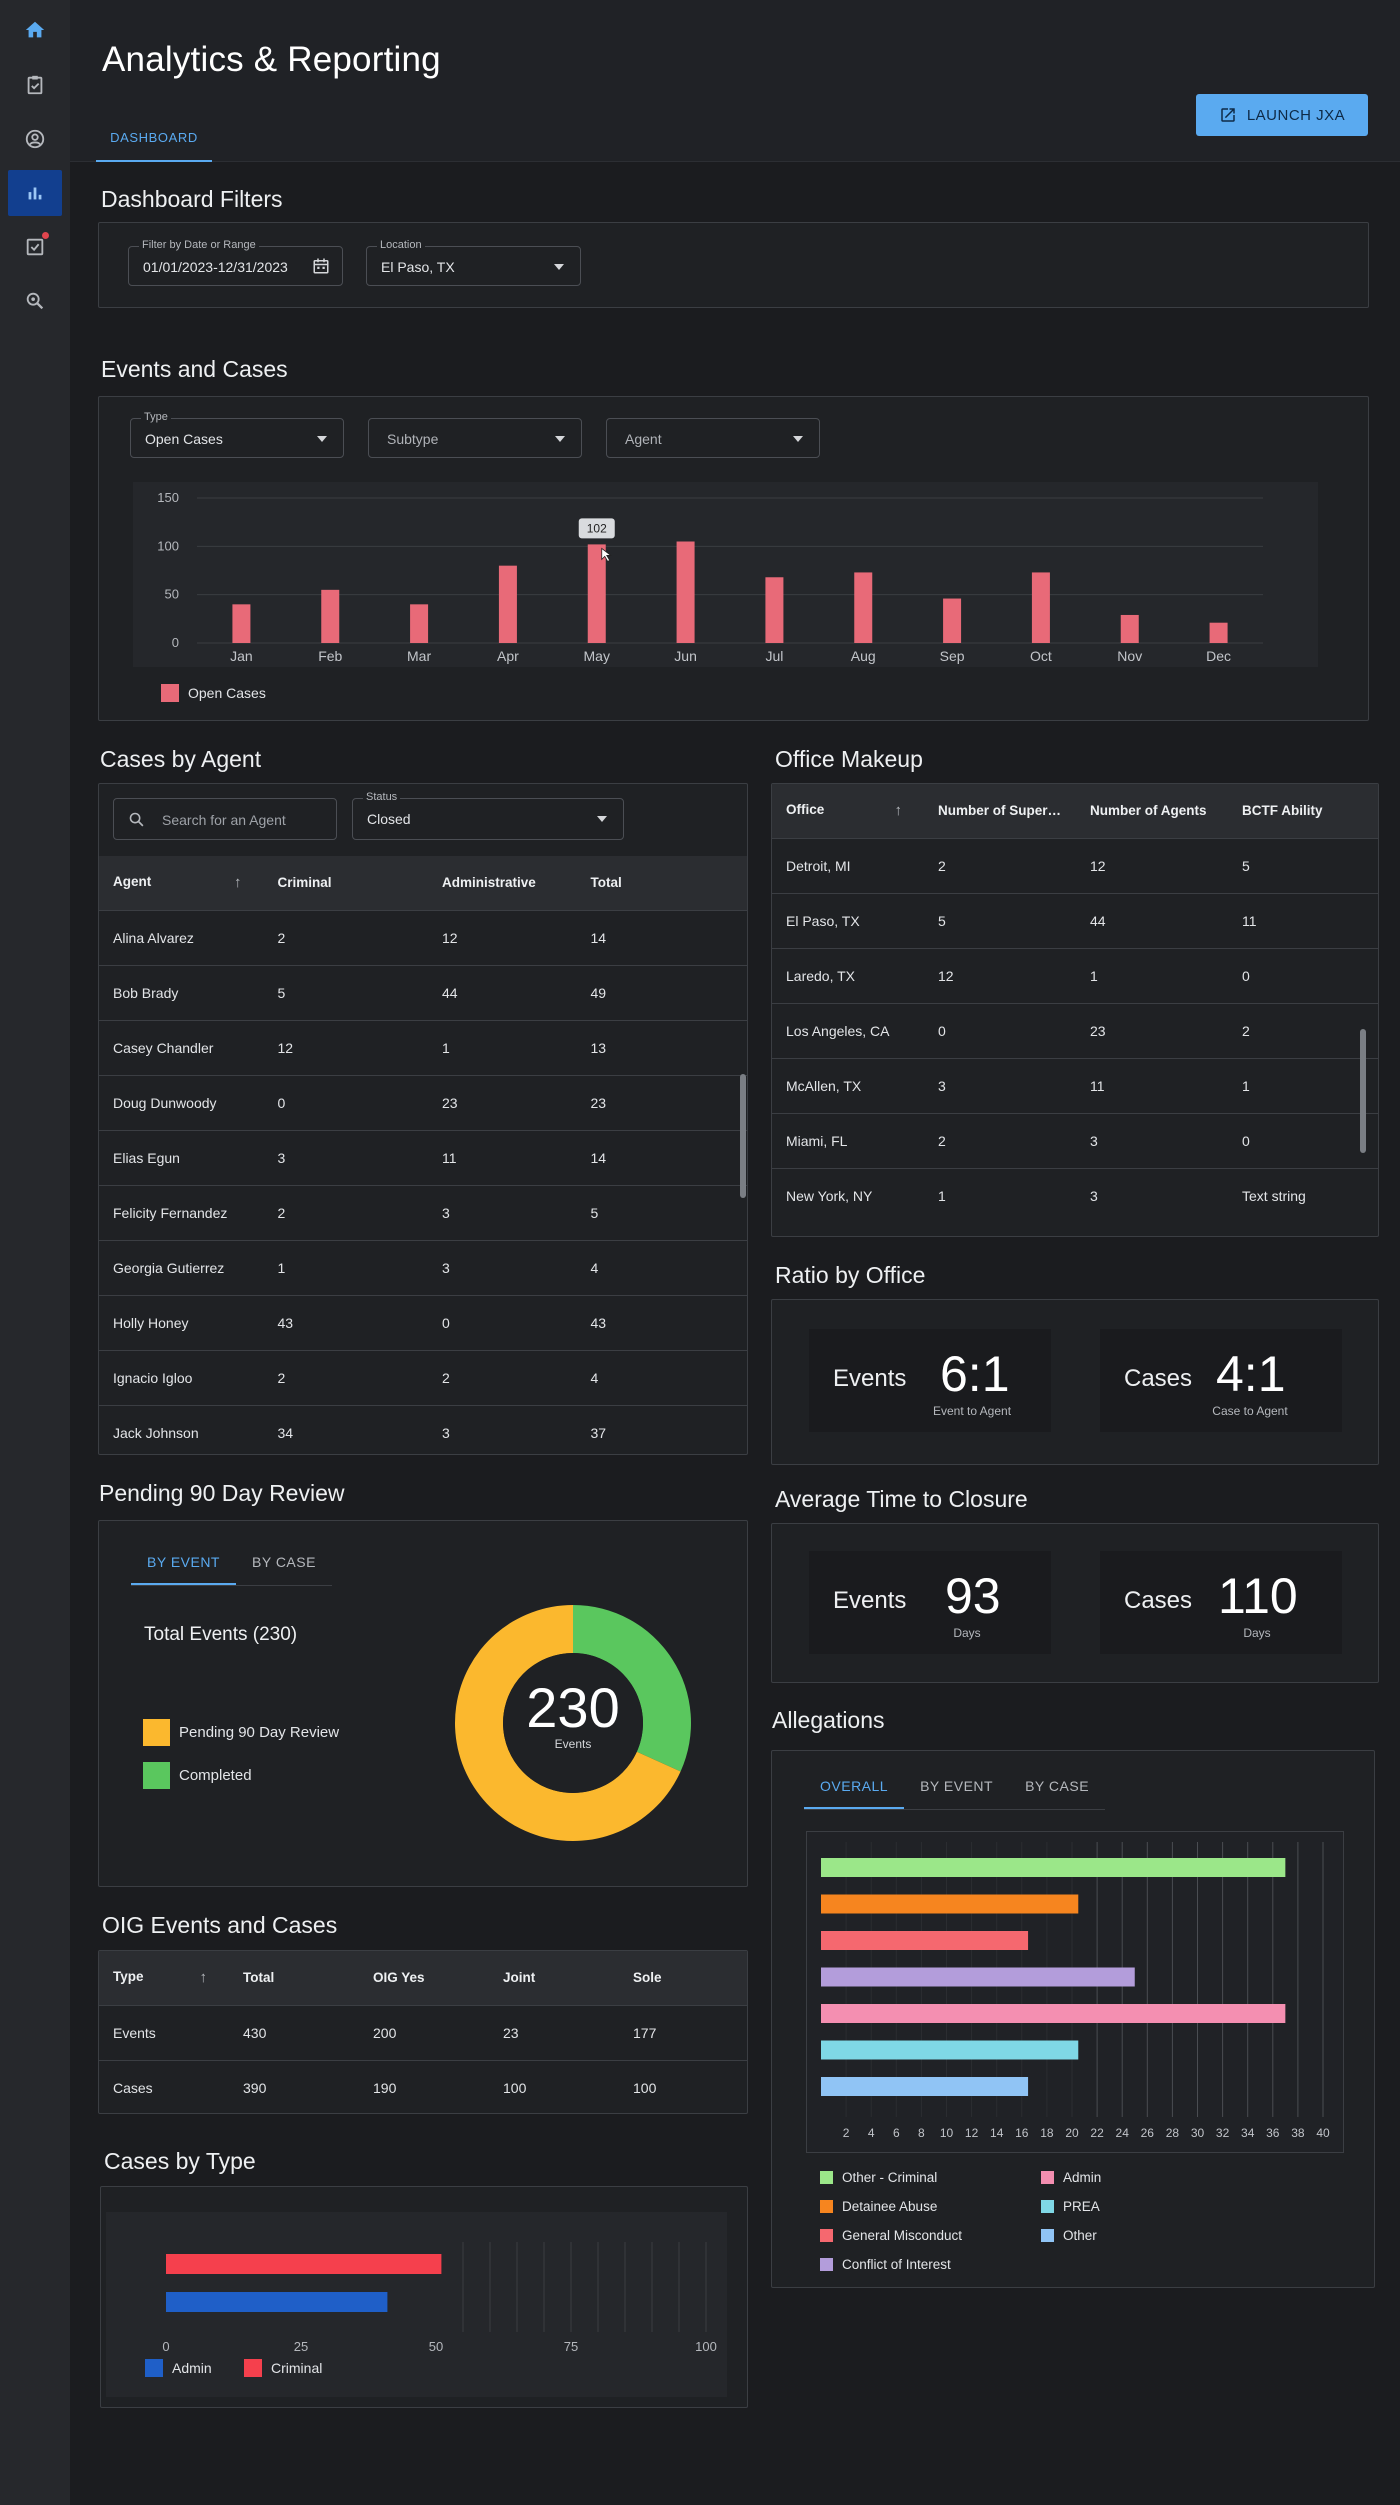 The height and width of the screenshot is (2505, 1400). Describe the element at coordinates (423, 1322) in the screenshot. I see `table-row: Holly Honey 43 0 43` at that location.